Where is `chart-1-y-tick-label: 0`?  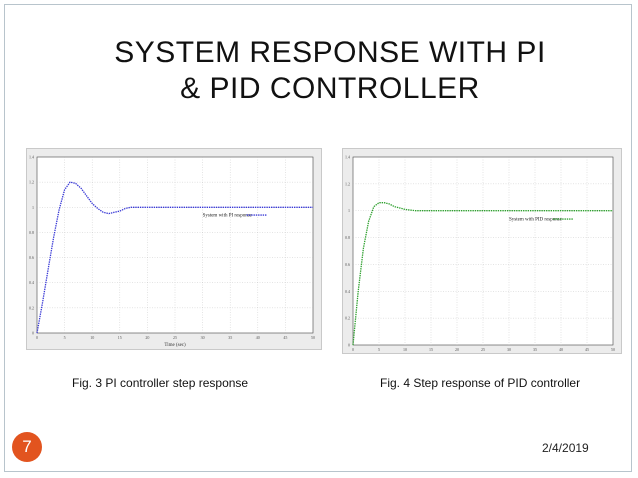
chart-1-y-tick-label: 0 is located at coordinates (349, 345).